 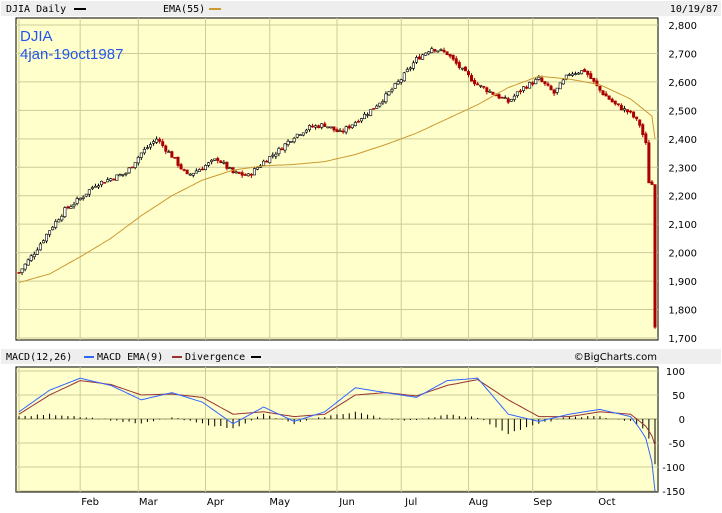 What do you see at coordinates (149, 502) in the screenshot?
I see `x-tick-label: Mar` at bounding box center [149, 502].